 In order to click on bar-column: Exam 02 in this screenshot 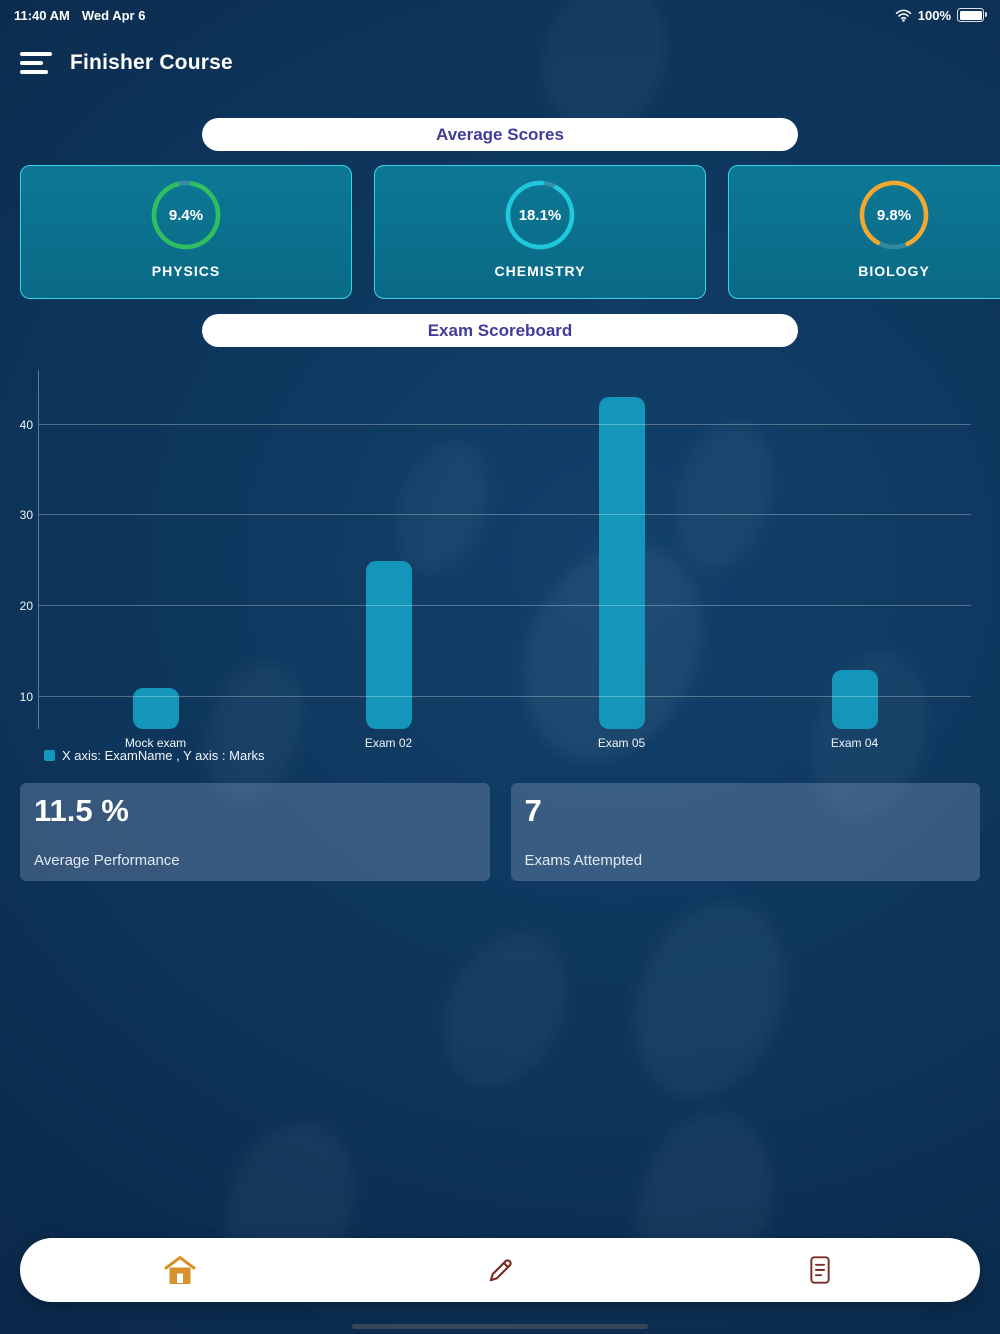, I will do `click(388, 560)`.